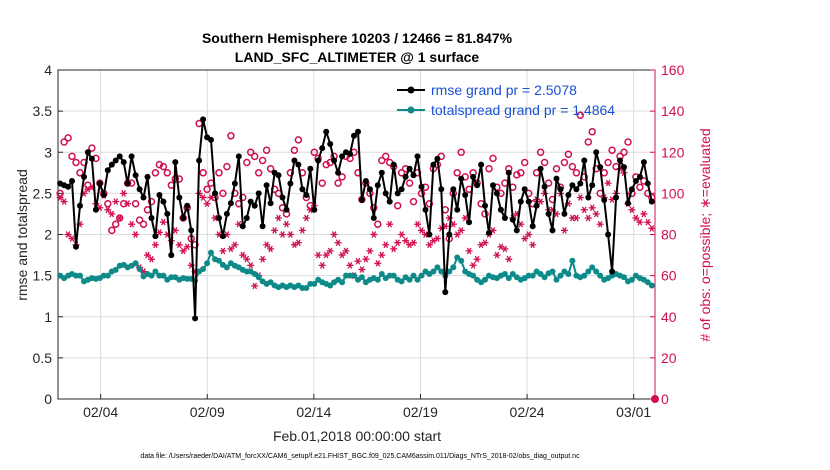  I want to click on x-tick-label: 02/04, so click(100, 412).